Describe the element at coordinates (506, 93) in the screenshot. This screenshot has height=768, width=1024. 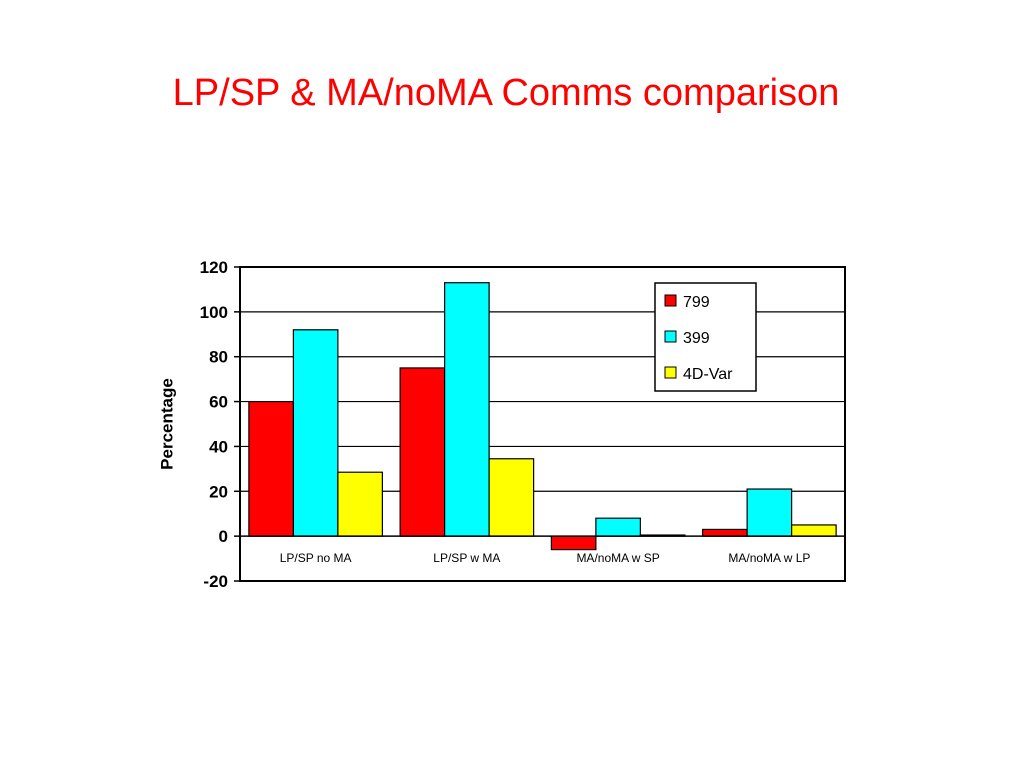
I see `slide-title: LP/SP & MA/noMA Comms comparison` at that location.